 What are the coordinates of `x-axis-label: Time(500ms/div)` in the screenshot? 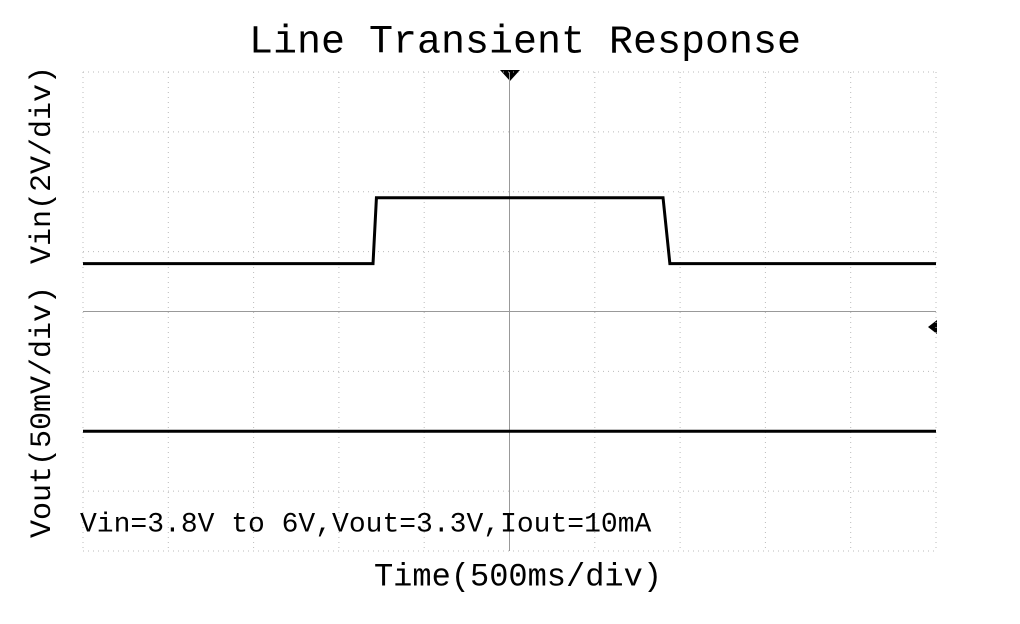 It's located at (518, 576).